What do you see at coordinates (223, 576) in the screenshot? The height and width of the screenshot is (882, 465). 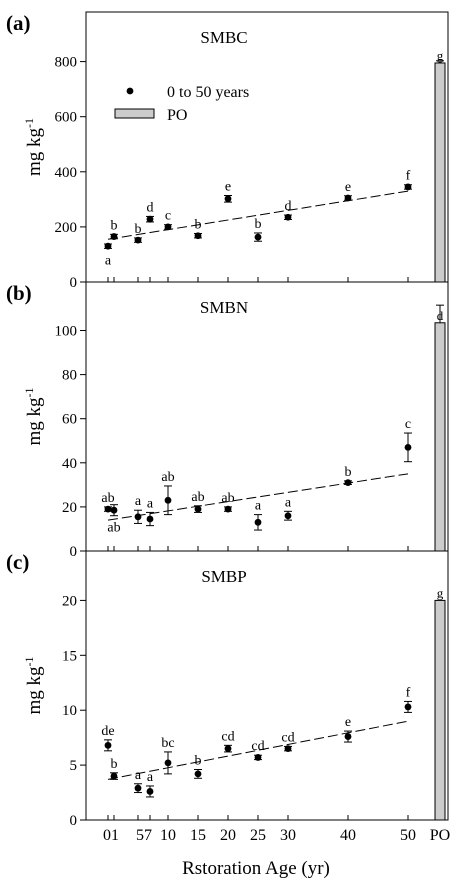 I see `panel-title: SMBP` at bounding box center [223, 576].